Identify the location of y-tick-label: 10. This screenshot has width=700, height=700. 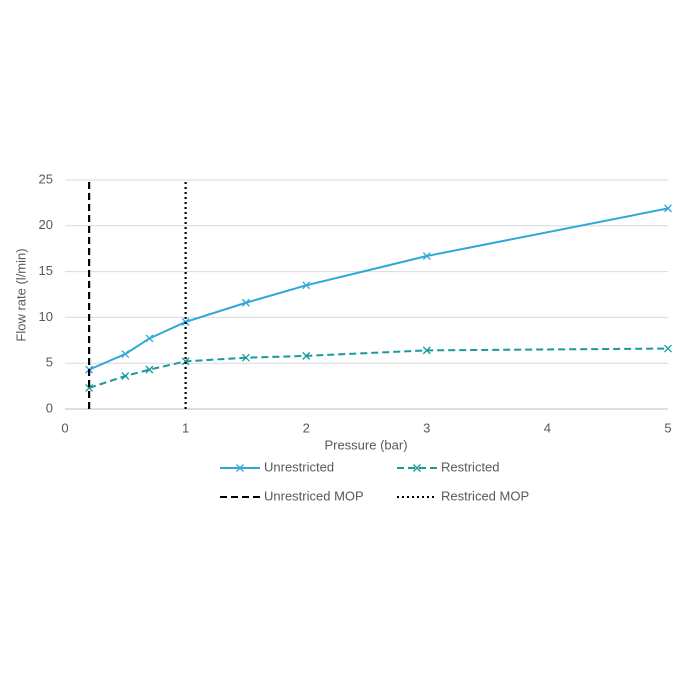
(46, 316).